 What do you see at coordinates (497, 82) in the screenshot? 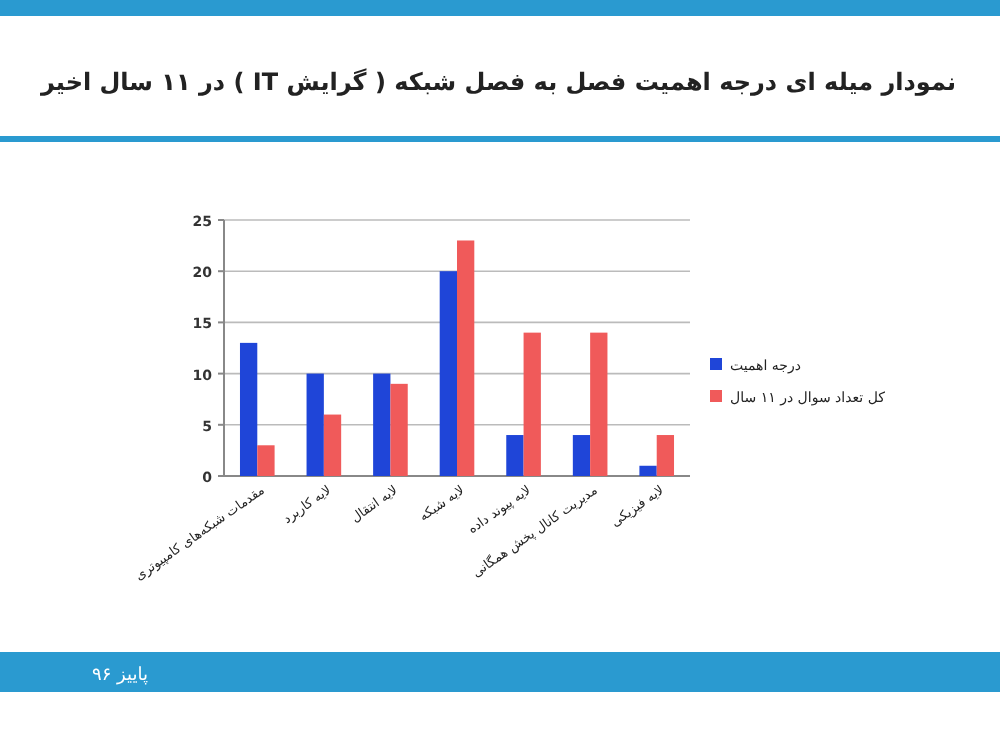
I see `chart-title: نمودار میله ای درجه اهمیت فصل به فصل شبکه ( گرایش IT ) در ۱۱ سال اخیر` at bounding box center [497, 82].